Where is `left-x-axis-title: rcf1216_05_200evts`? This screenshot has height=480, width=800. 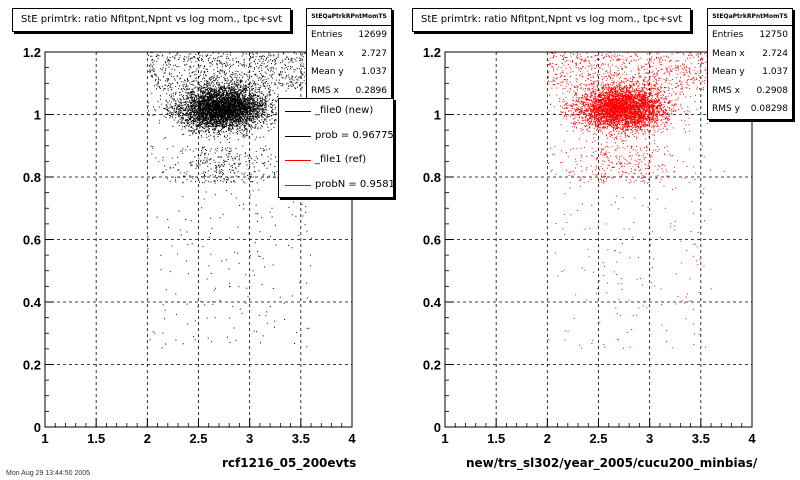 left-x-axis-title: rcf1216_05_200evts is located at coordinates (289, 463).